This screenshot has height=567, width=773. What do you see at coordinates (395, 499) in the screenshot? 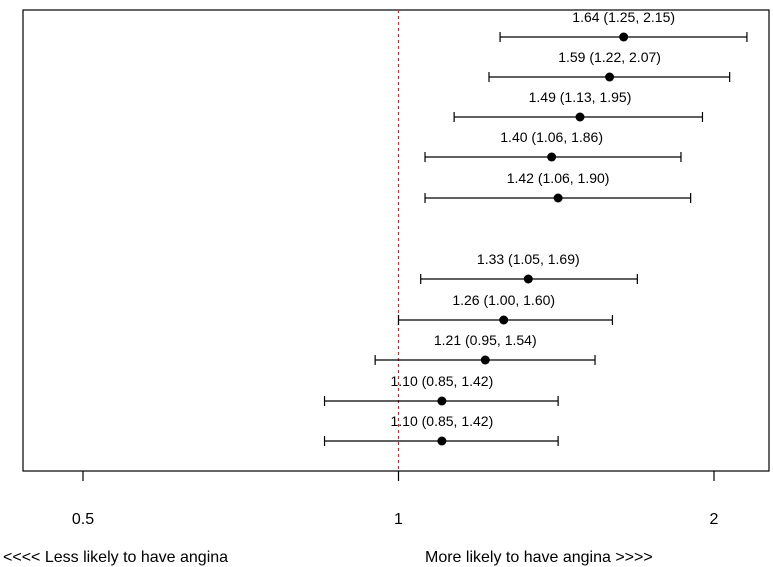
I see `x-axis: 0.5 1 2` at bounding box center [395, 499].